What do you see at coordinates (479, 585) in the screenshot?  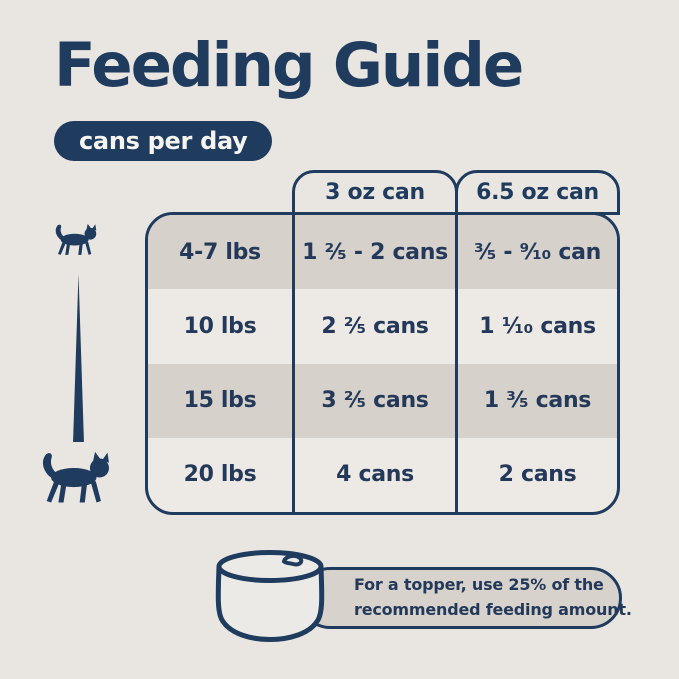 I see `topper-note-line1: For a topper, use 25% of the` at bounding box center [479, 585].